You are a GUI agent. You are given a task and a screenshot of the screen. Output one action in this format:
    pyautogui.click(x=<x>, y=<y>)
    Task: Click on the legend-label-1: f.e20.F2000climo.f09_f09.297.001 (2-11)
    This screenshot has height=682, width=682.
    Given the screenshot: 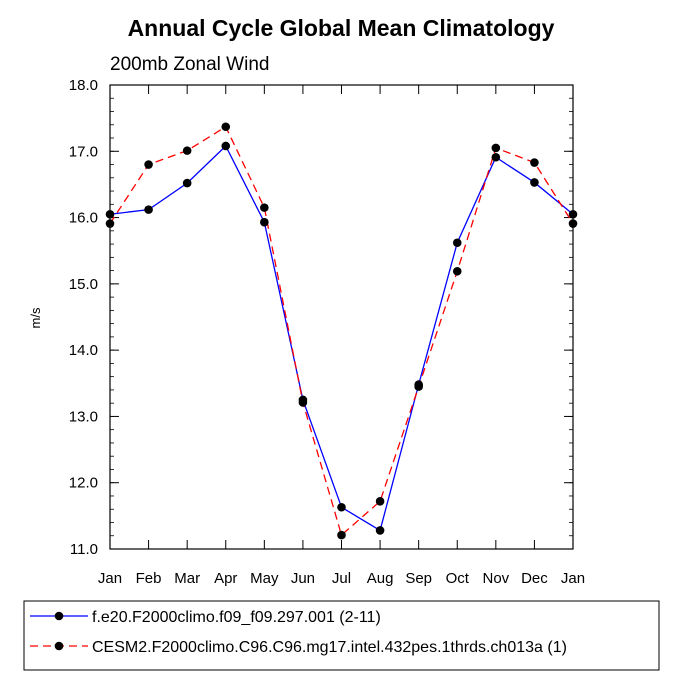 What is the action you would take?
    pyautogui.click(x=236, y=617)
    